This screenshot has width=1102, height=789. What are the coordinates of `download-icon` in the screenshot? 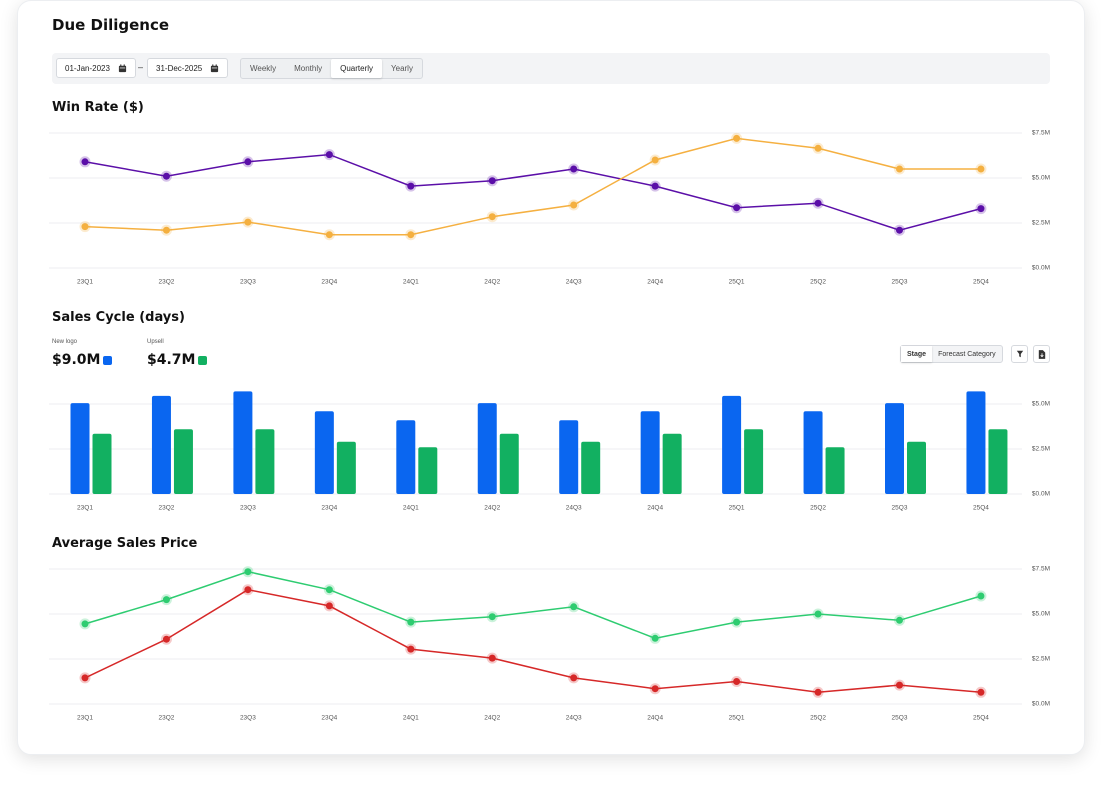 It's located at (1041, 354).